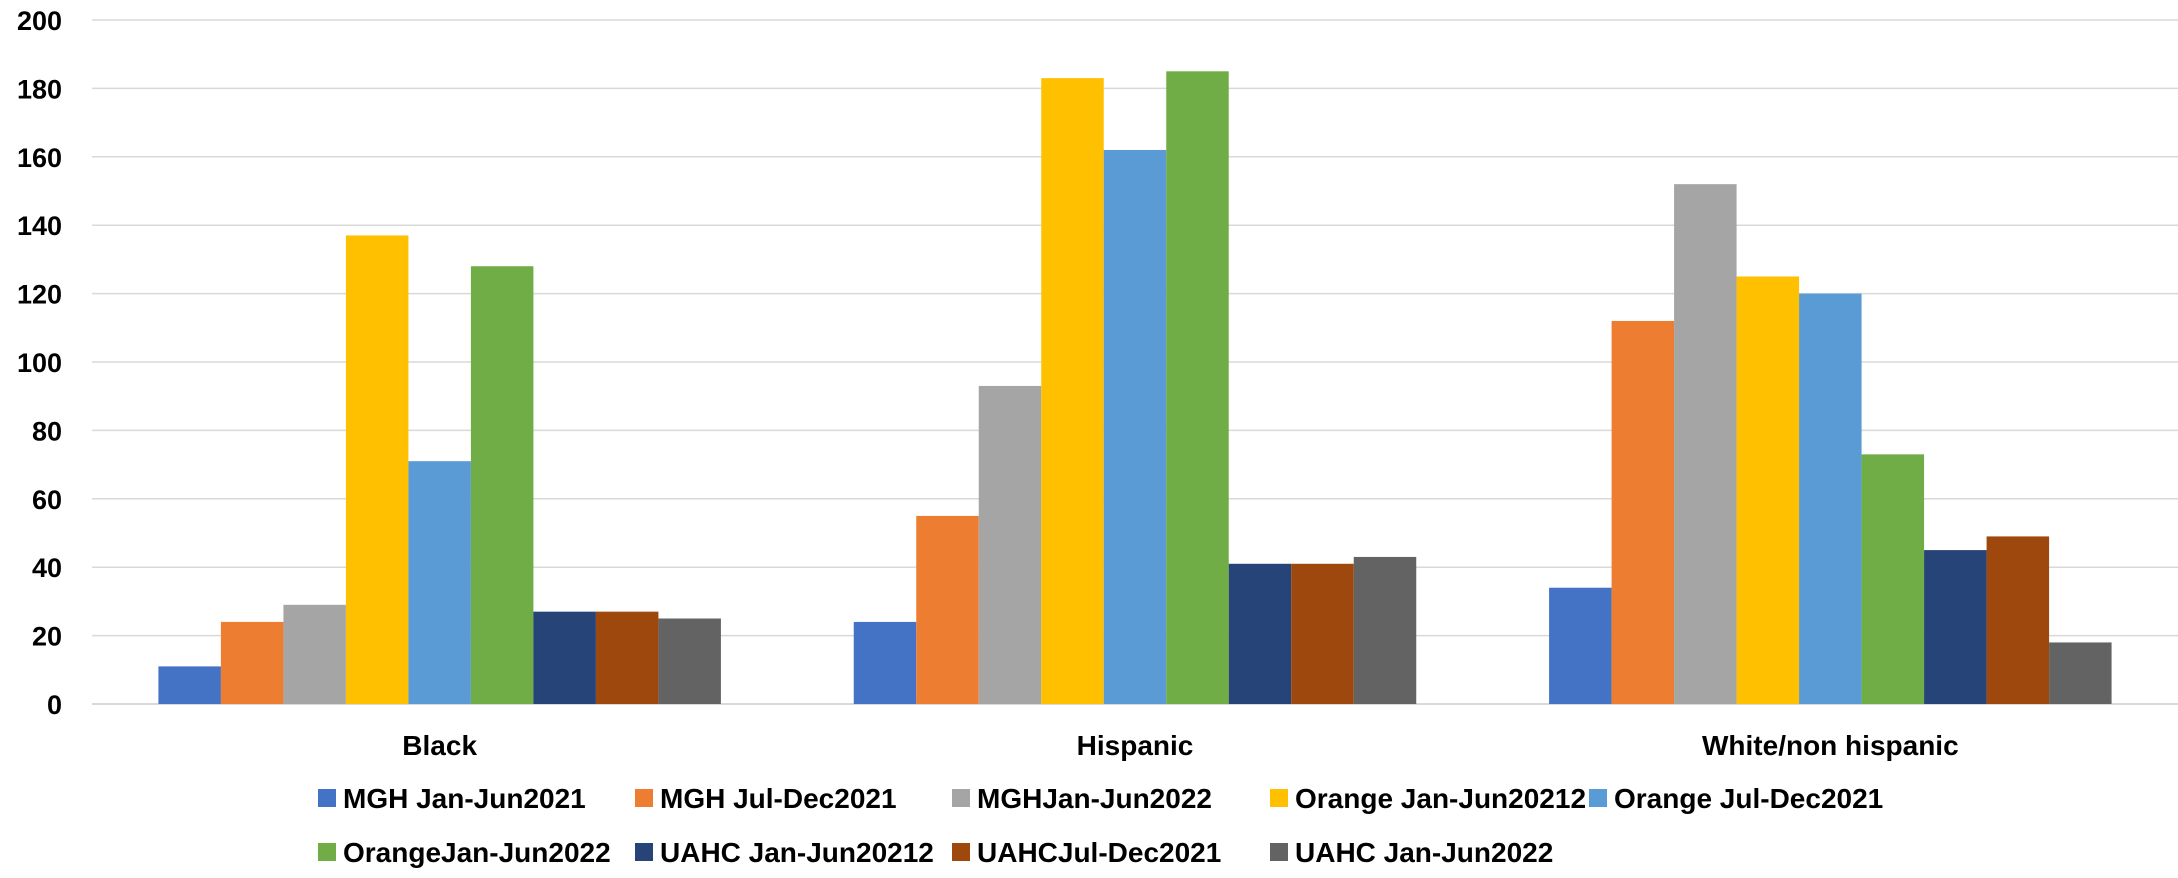 Image resolution: width=2178 pixels, height=878 pixels. Describe the element at coordinates (47, 431) in the screenshot. I see `y-tick-label: 80` at that location.